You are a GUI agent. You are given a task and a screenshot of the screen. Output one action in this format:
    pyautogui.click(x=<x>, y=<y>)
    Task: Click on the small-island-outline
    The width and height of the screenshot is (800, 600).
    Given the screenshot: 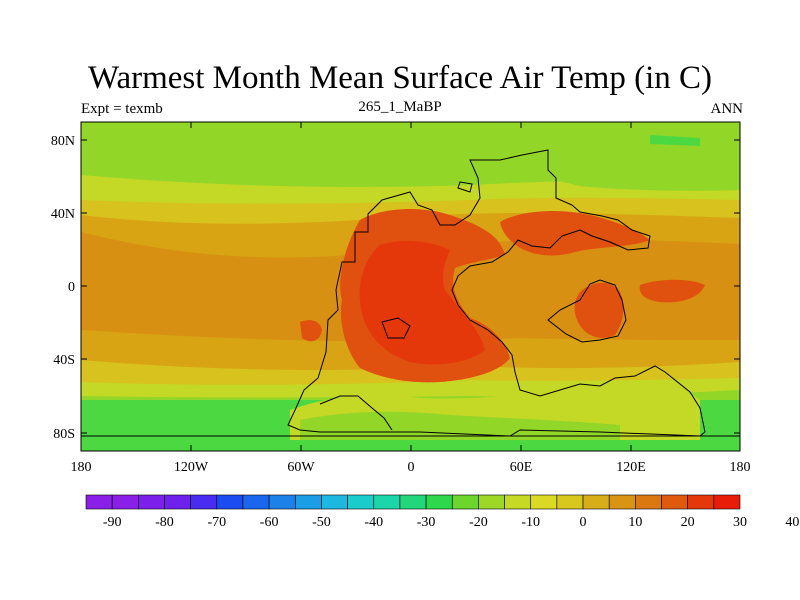 What is the action you would take?
    pyautogui.click(x=465, y=187)
    